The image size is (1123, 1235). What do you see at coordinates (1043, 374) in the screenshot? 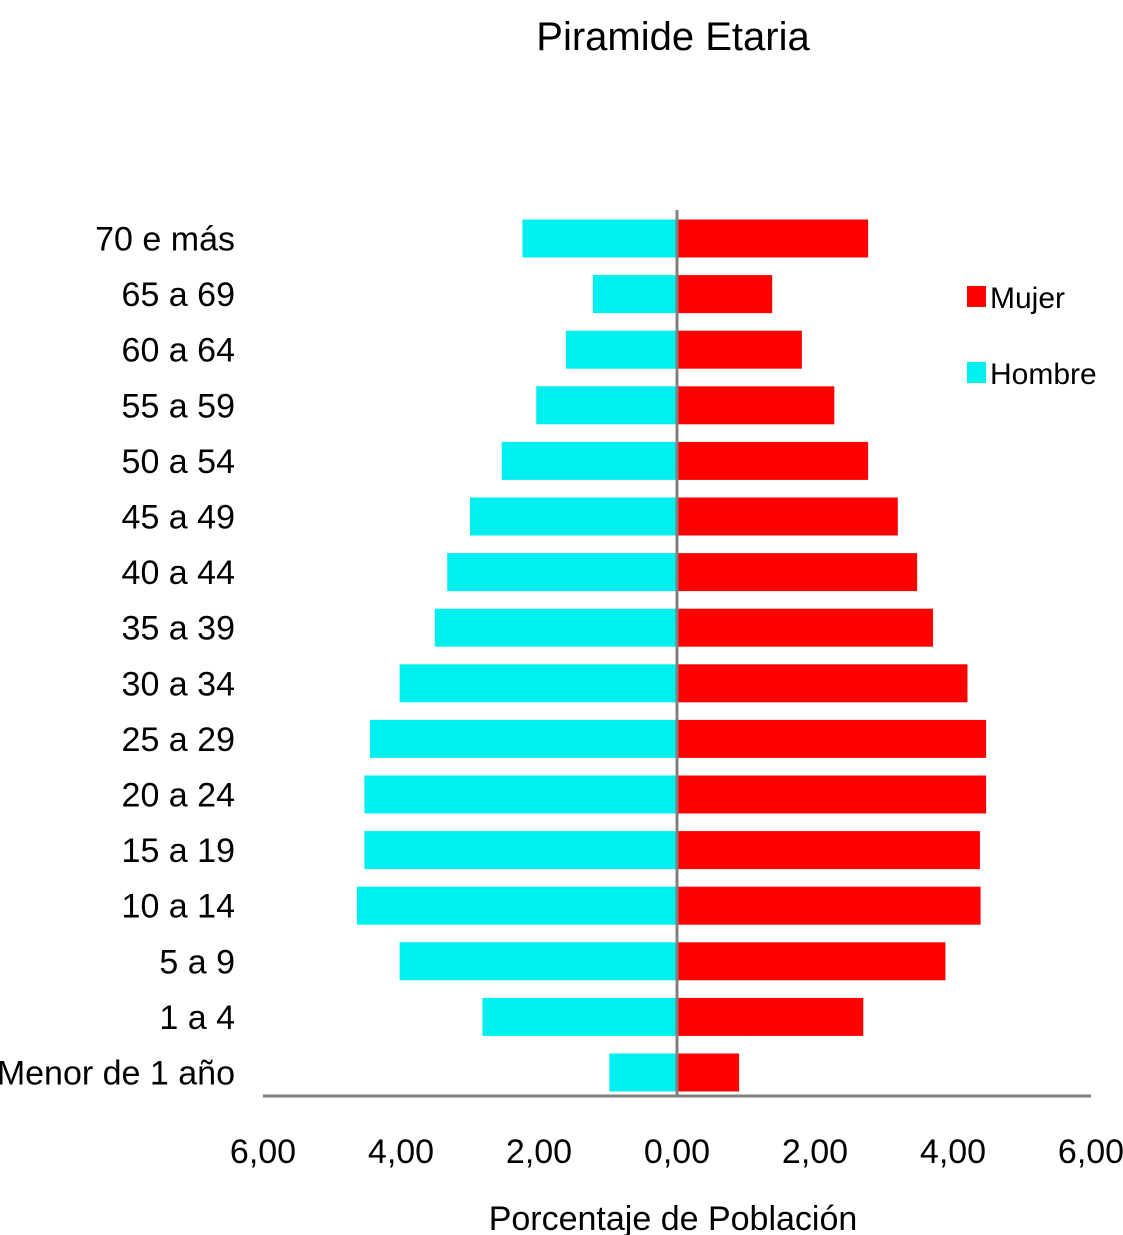
I see `legend-label-hombre: Hombre` at bounding box center [1043, 374].